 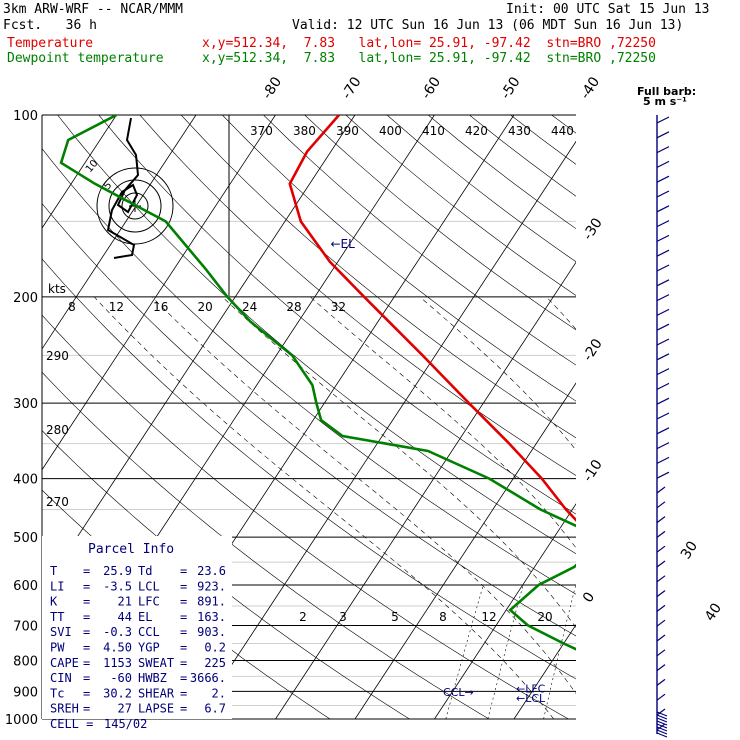 I want to click on hodograph-trace, so click(x=123, y=188).